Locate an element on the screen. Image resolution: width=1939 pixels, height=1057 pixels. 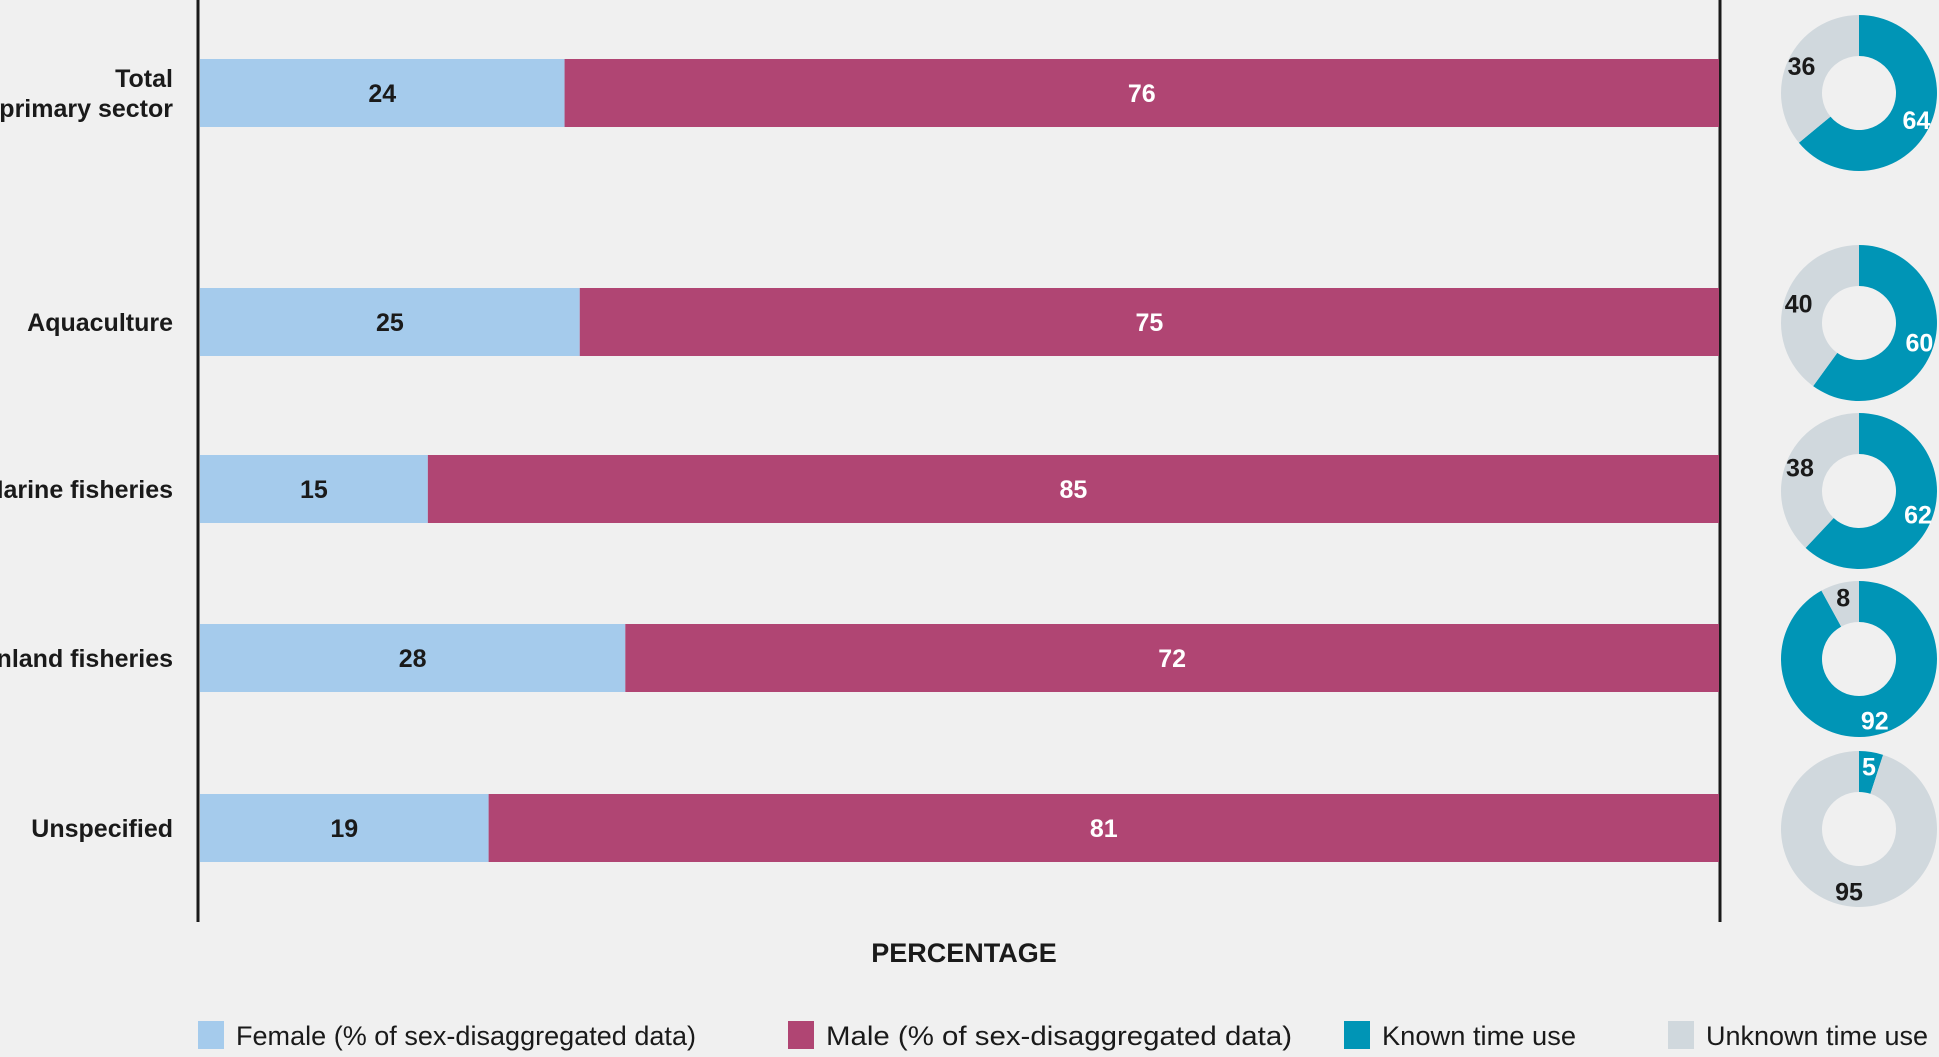
donut-value-label: 5 is located at coordinates (1869, 767).